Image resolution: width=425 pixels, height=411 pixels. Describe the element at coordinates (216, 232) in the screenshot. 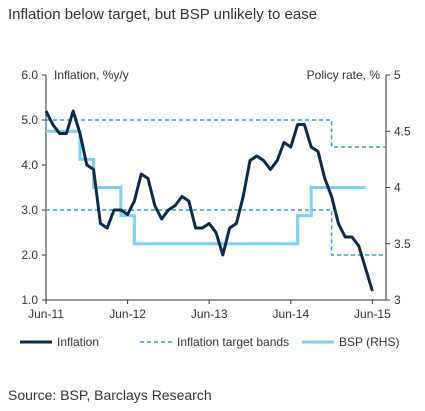

I see `target-band-lower-line` at that location.